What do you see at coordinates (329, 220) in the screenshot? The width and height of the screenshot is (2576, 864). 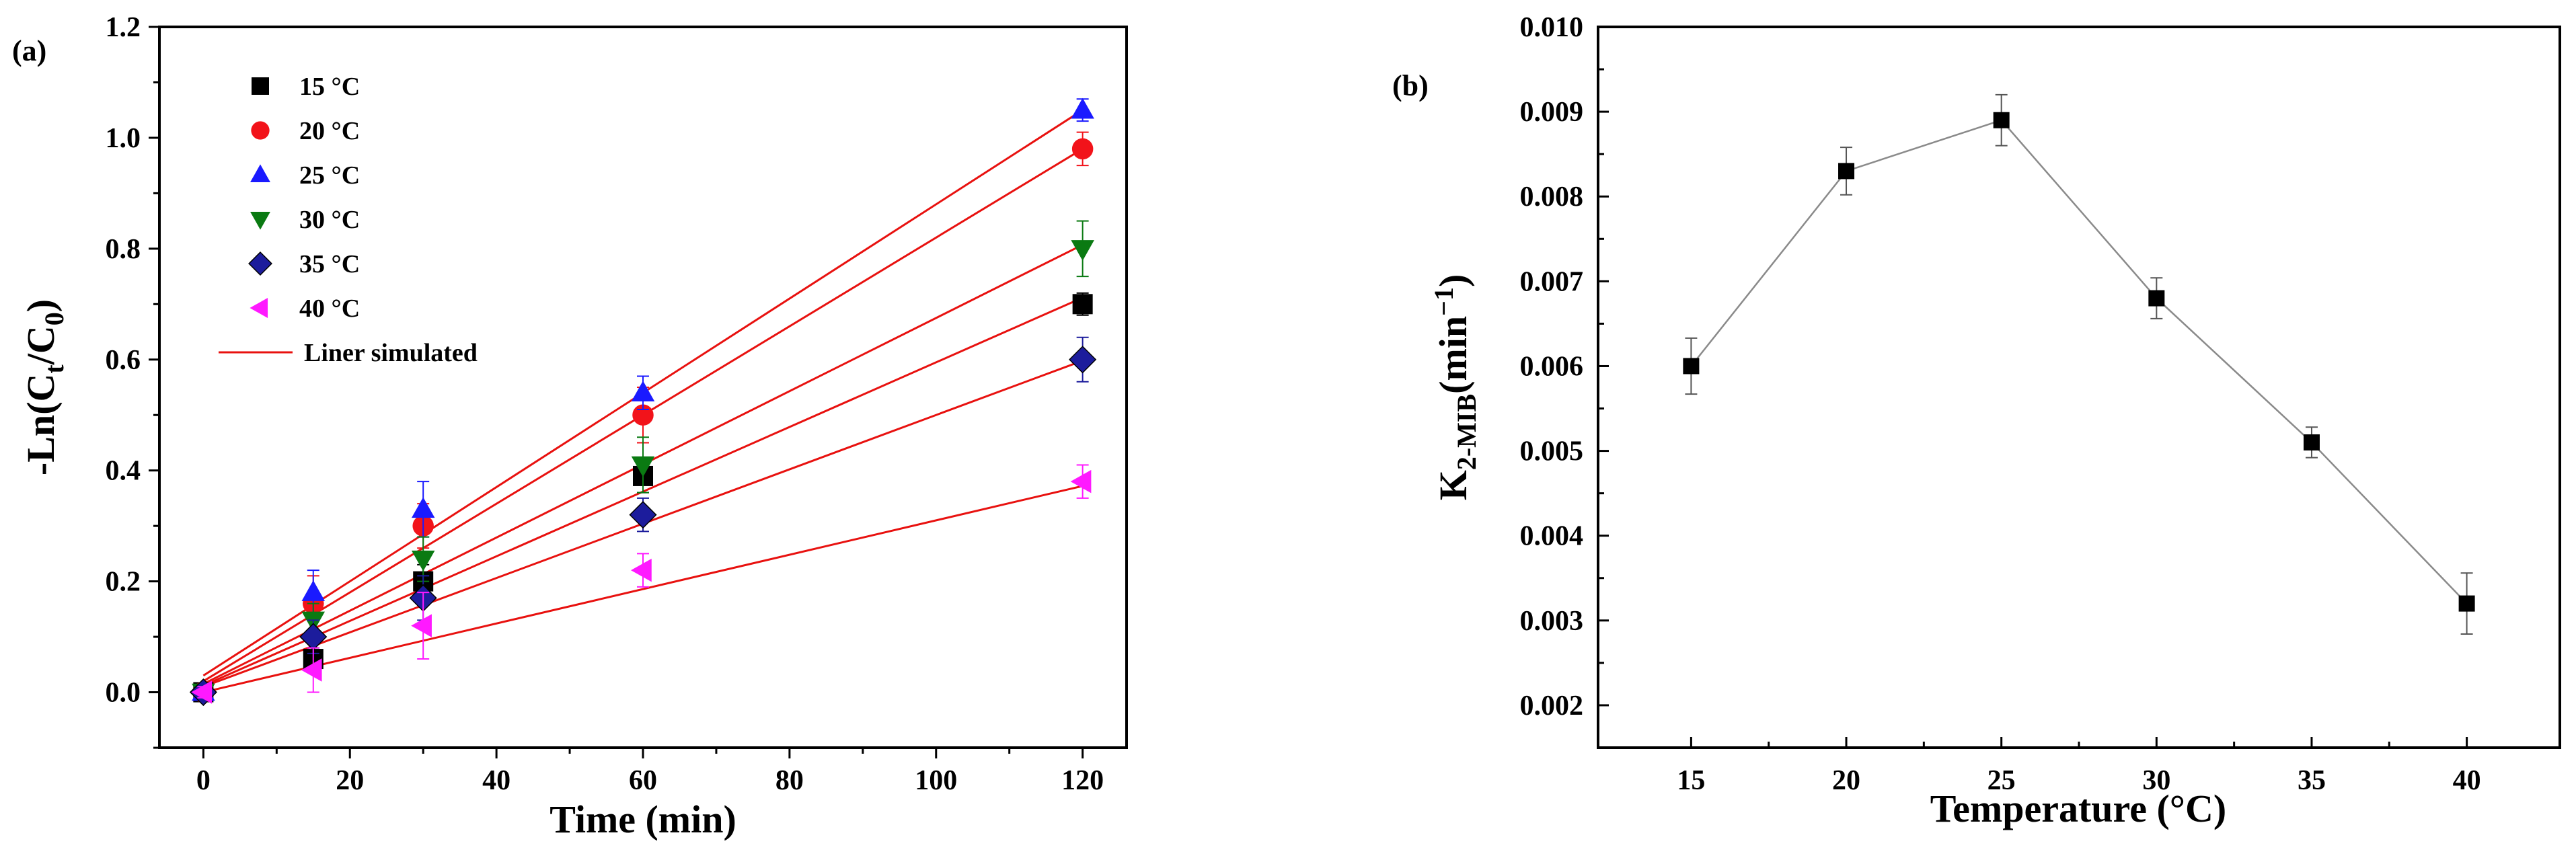 I see `legend-label: 30 °C` at bounding box center [329, 220].